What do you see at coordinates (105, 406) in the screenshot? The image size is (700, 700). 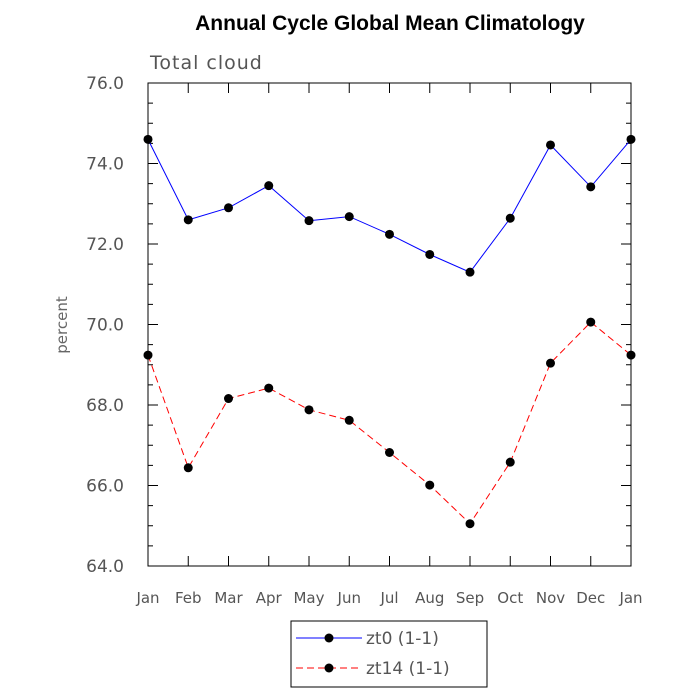 I see `y-tick-label: 68.0` at bounding box center [105, 406].